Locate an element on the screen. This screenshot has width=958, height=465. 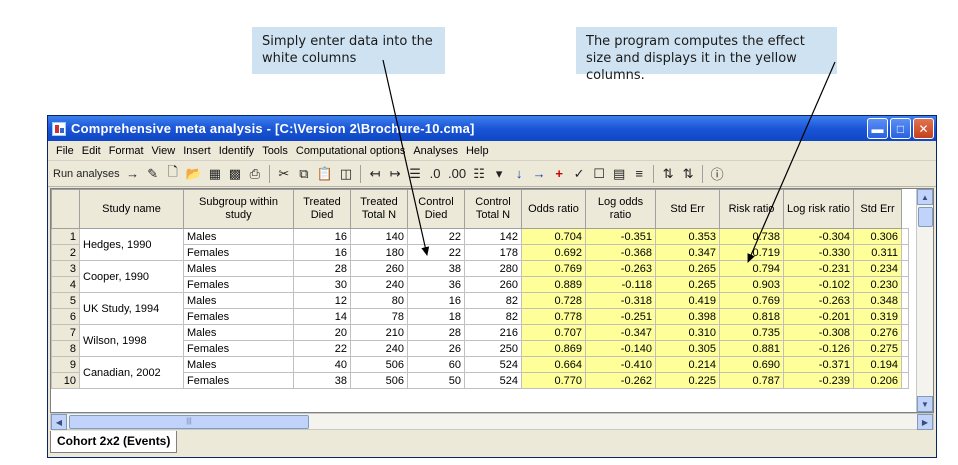
cell-treated-died: 30 is located at coordinates (322, 284).